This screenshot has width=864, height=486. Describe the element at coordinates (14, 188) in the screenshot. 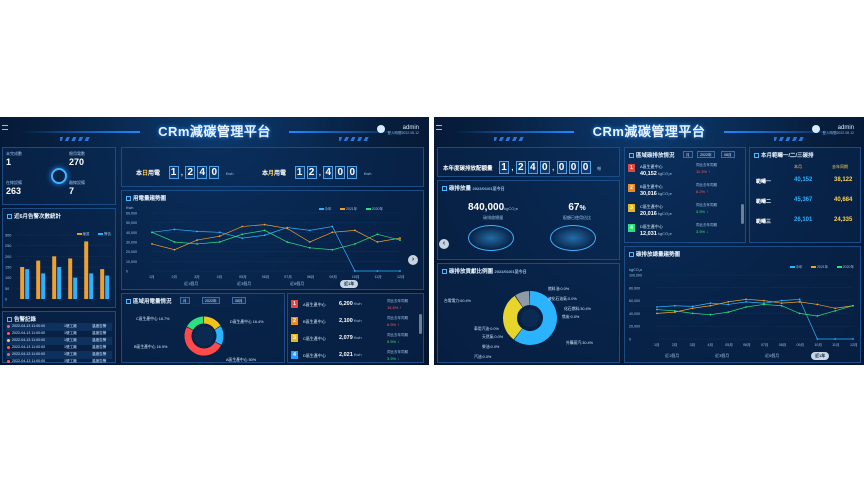

I see `stat-card: 在線設備 263` at that location.